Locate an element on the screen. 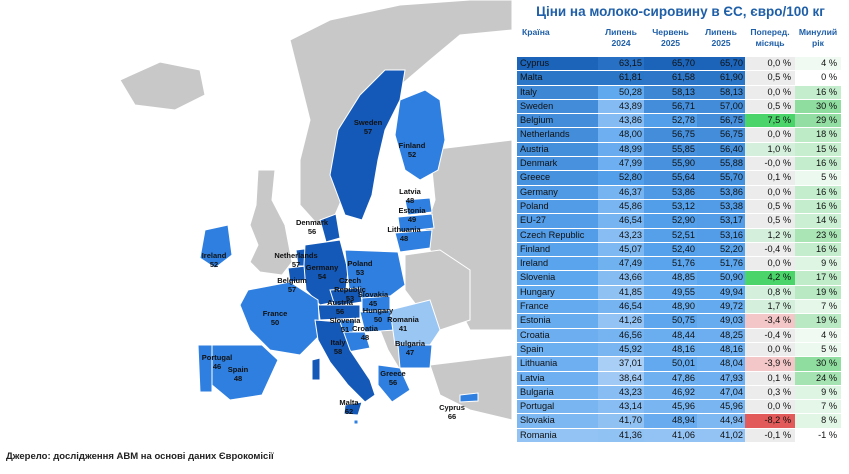  map-label: Lithuania 48 is located at coordinates (404, 234).